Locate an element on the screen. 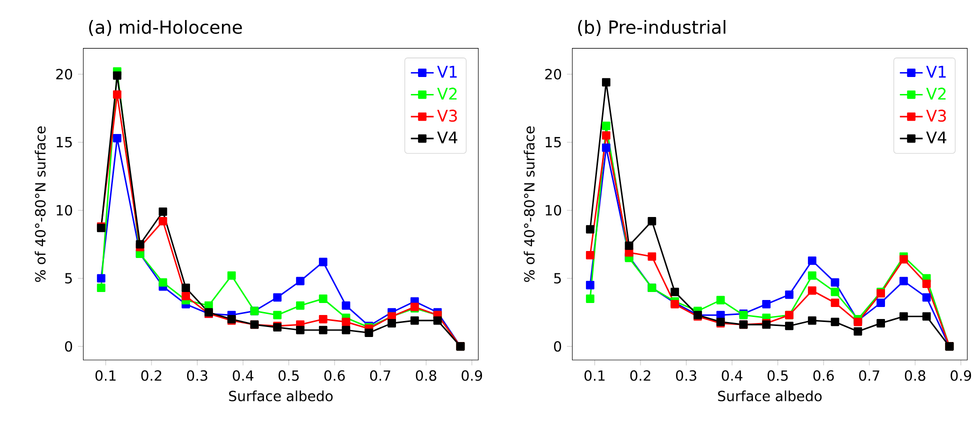 The height and width of the screenshot is (422, 978). y-tick-label: 10 is located at coordinates (64, 210).